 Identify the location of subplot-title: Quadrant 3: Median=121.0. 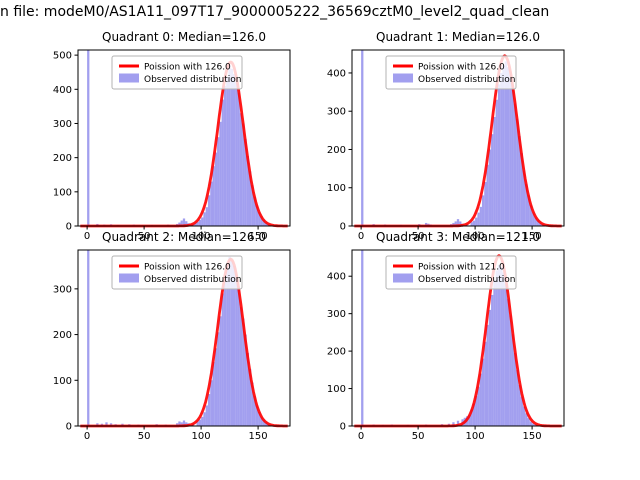
(458, 237).